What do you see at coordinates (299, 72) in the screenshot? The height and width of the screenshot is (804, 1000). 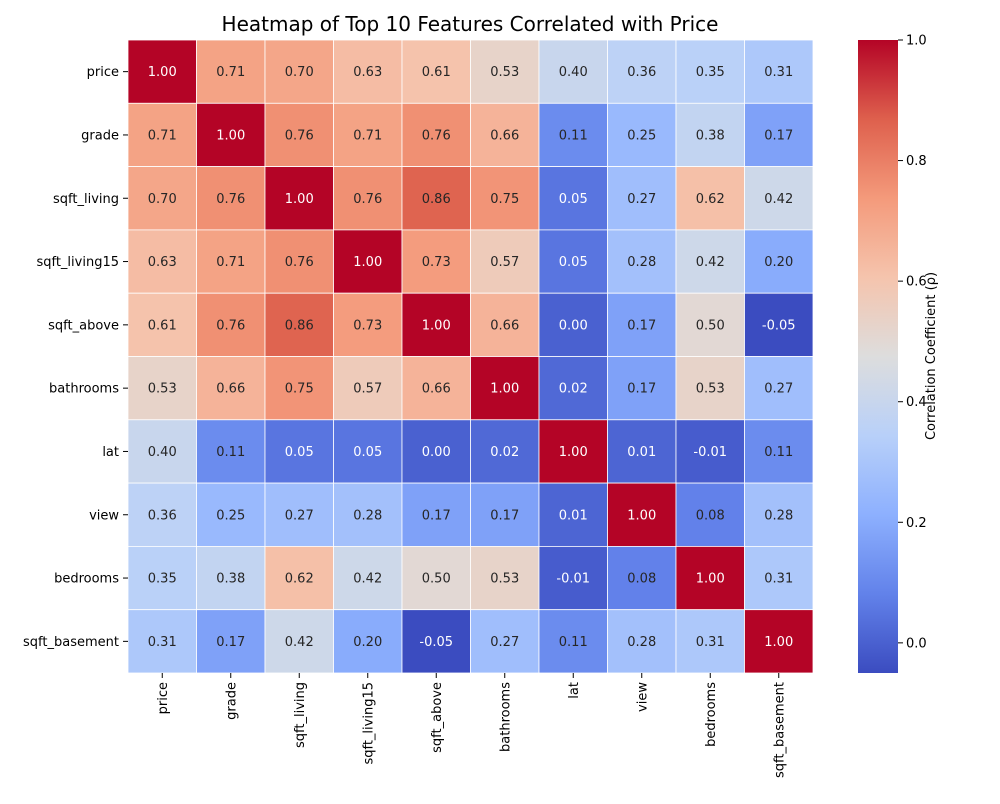 I see `cell-value-label: 0.70` at bounding box center [299, 72].